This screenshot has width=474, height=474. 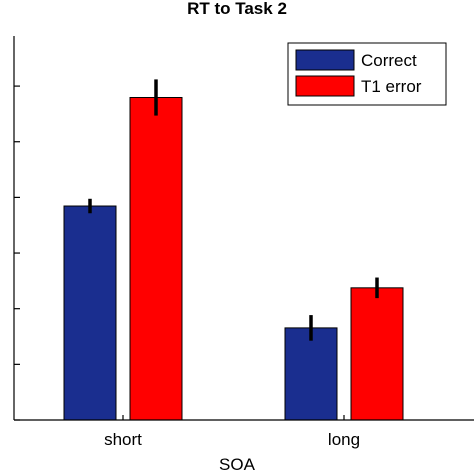 What do you see at coordinates (311, 374) in the screenshot?
I see `bar-correct-long` at bounding box center [311, 374].